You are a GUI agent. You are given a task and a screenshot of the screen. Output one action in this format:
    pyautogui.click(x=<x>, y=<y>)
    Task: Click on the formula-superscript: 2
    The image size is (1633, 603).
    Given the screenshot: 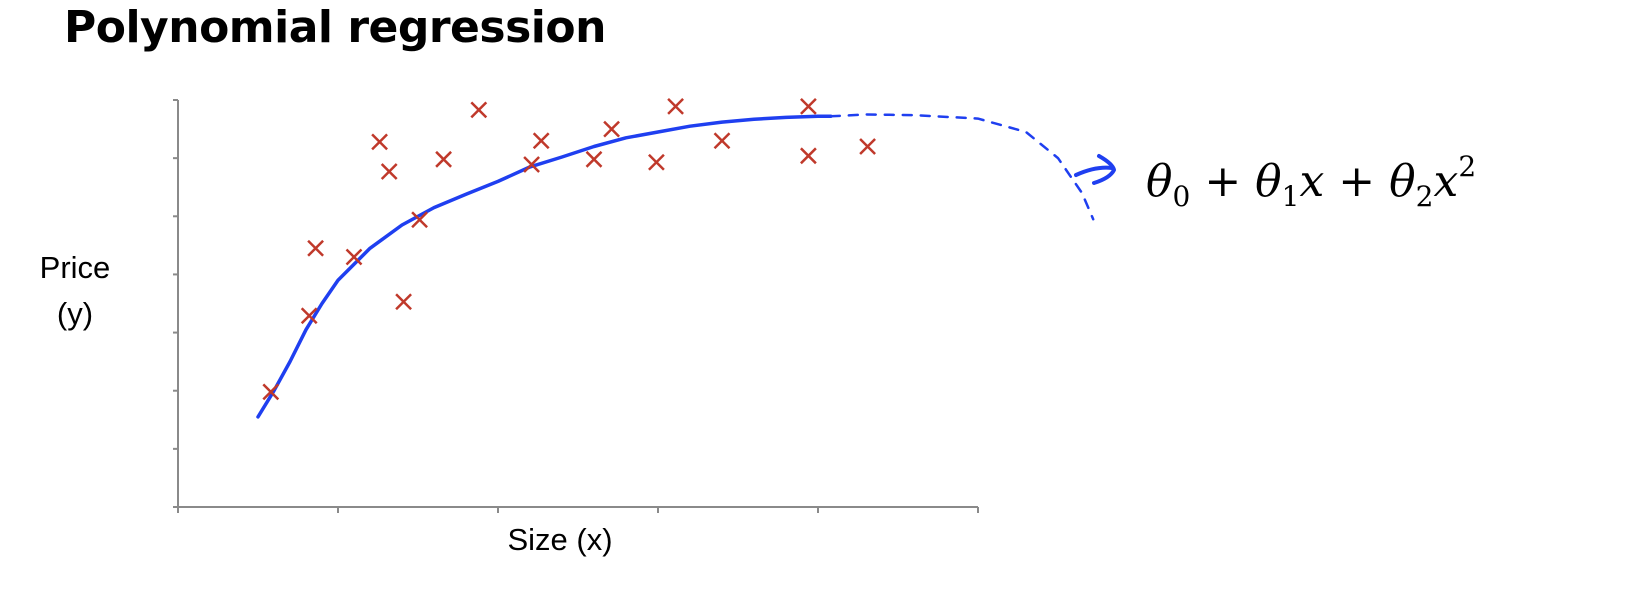 What is the action you would take?
    pyautogui.click(x=1467, y=166)
    